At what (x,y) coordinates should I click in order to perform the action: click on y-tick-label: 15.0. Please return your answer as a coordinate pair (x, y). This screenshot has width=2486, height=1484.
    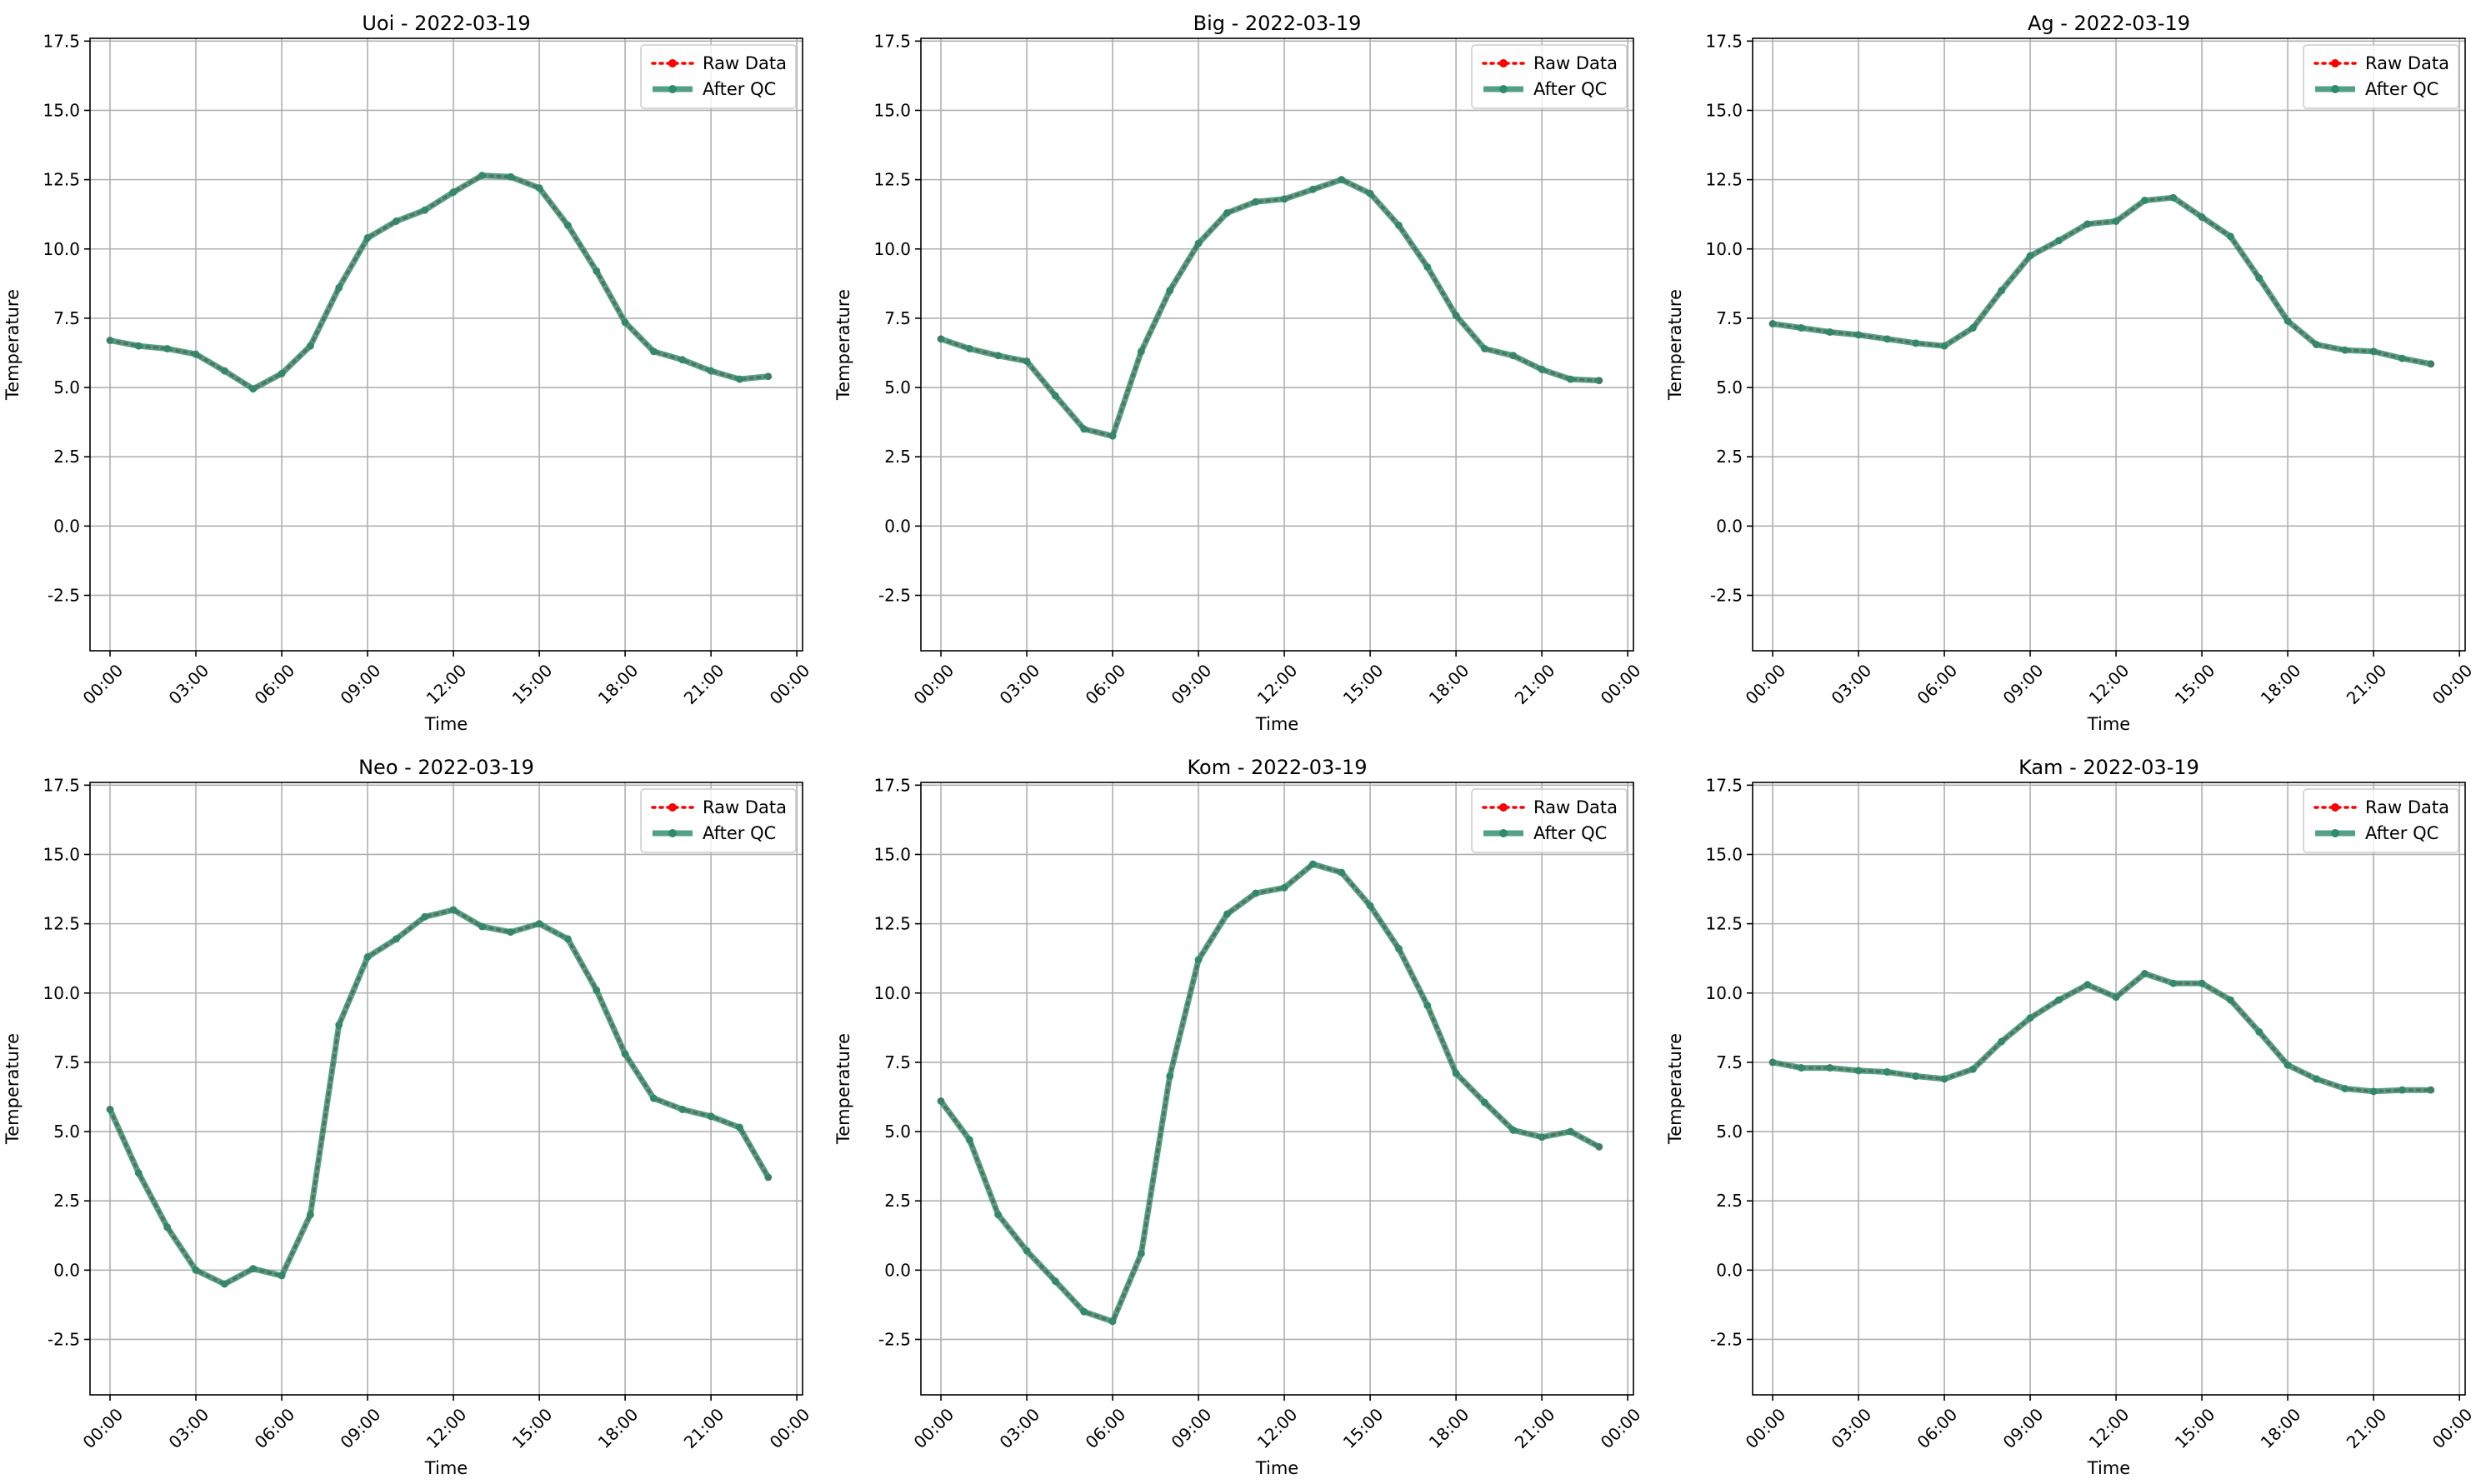
    Looking at the image, I should click on (892, 110).